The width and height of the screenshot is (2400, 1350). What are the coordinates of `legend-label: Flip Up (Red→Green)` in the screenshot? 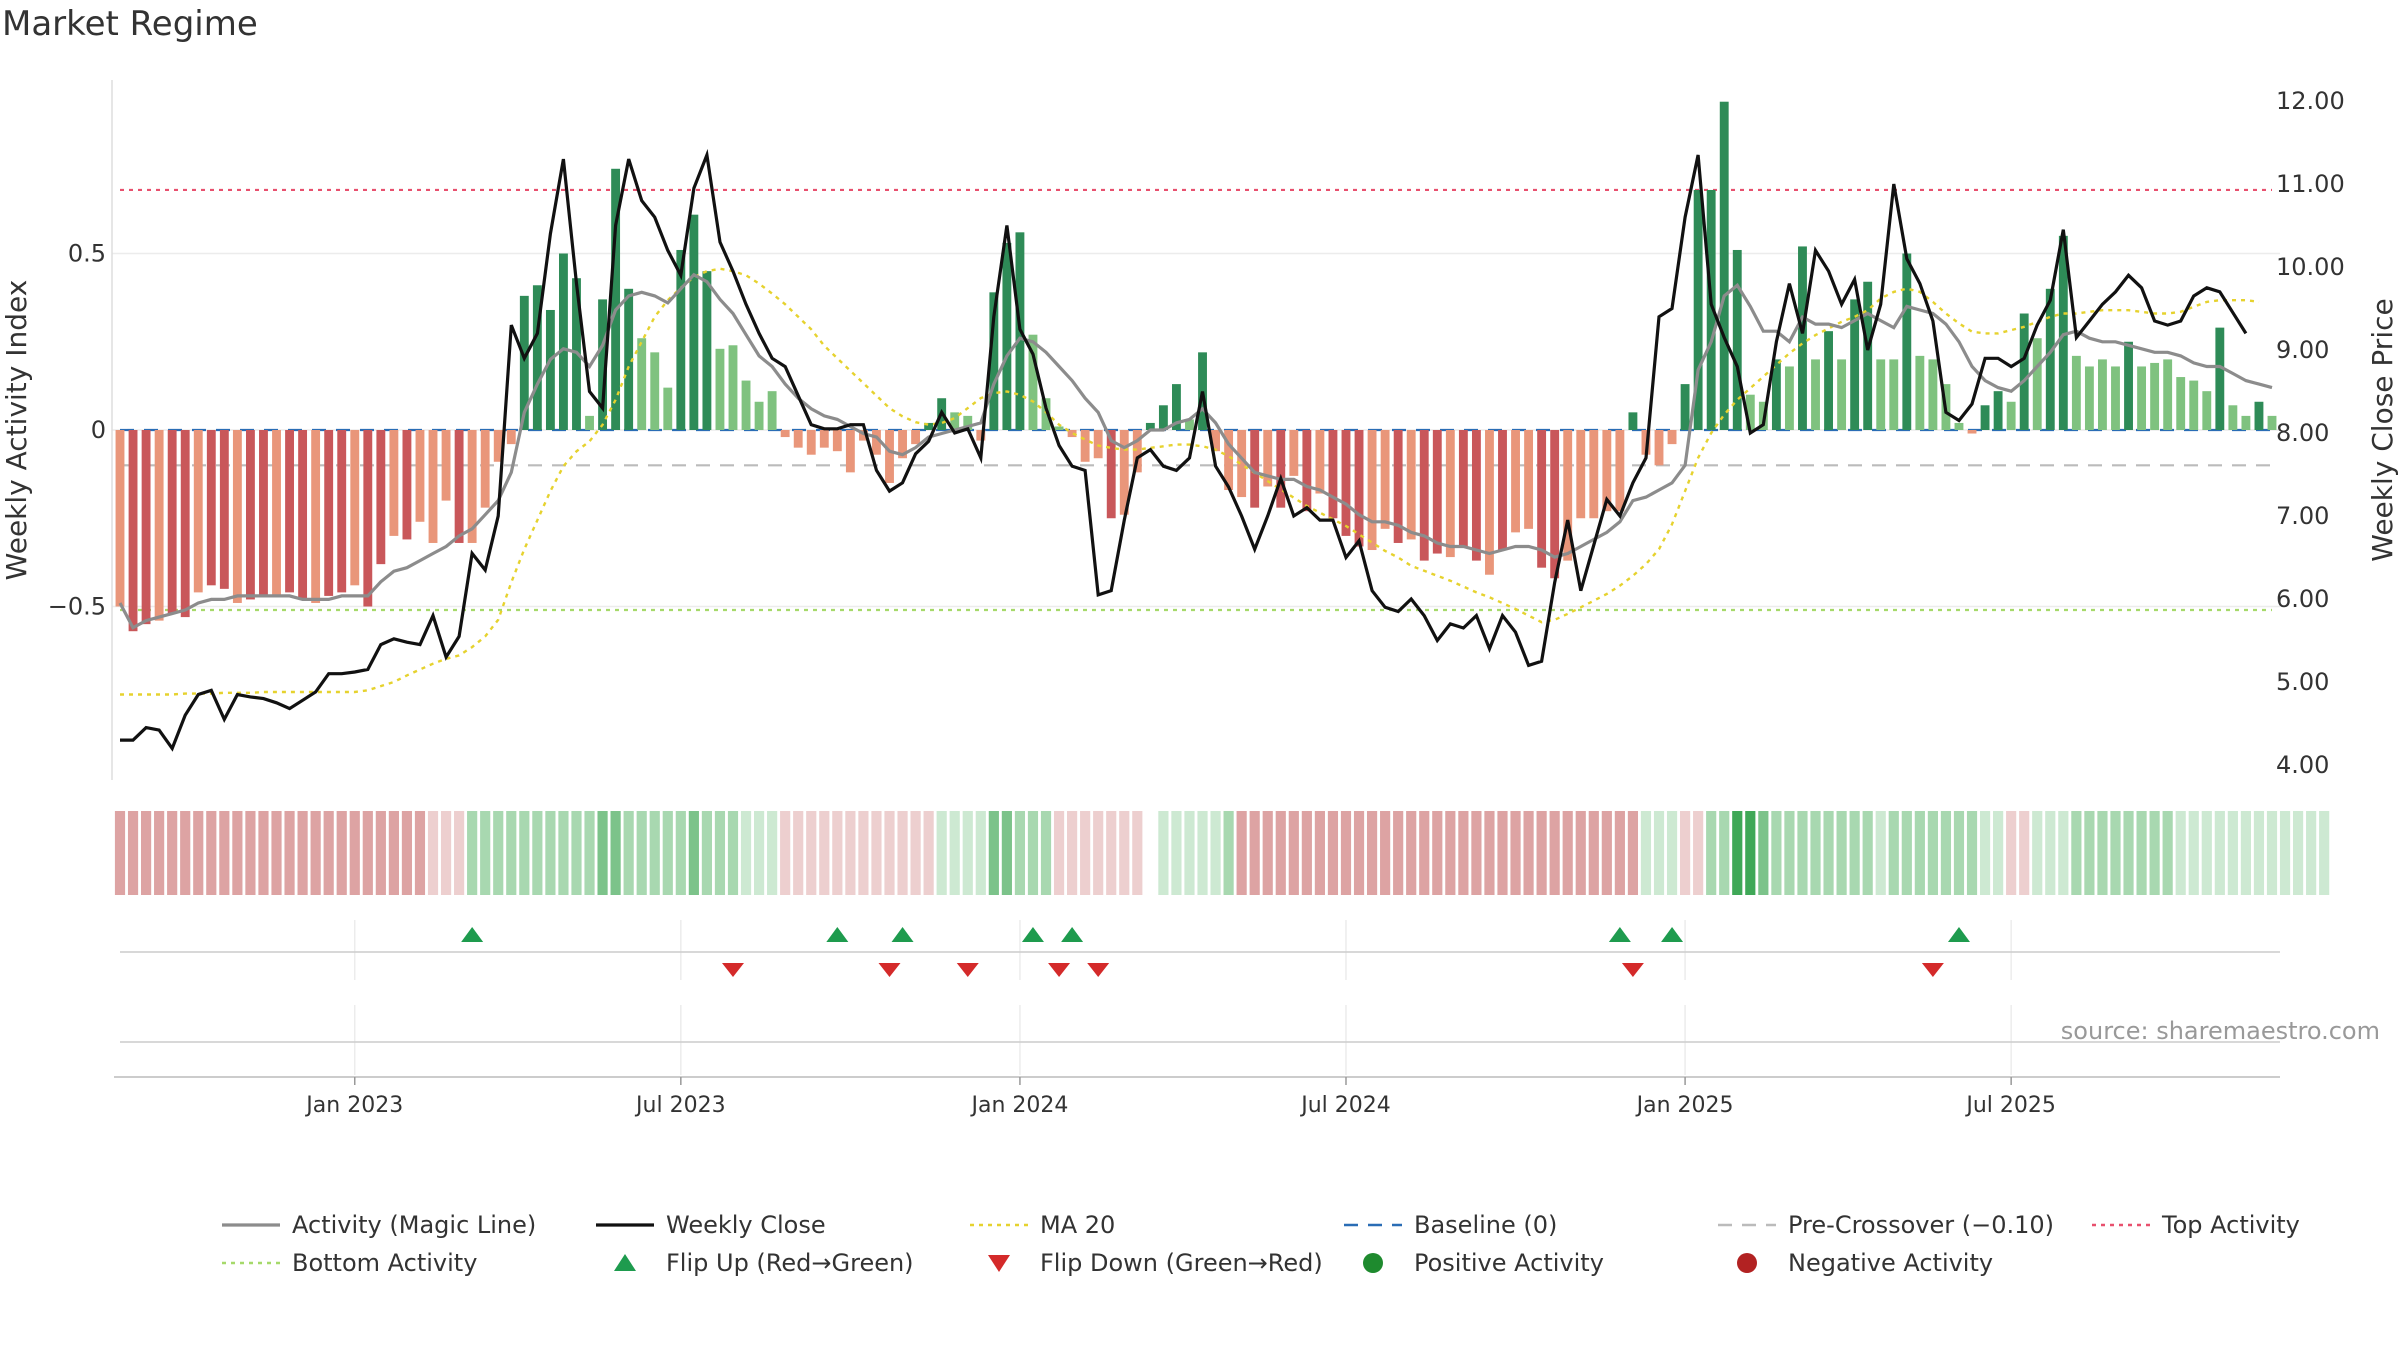 It's located at (790, 1263).